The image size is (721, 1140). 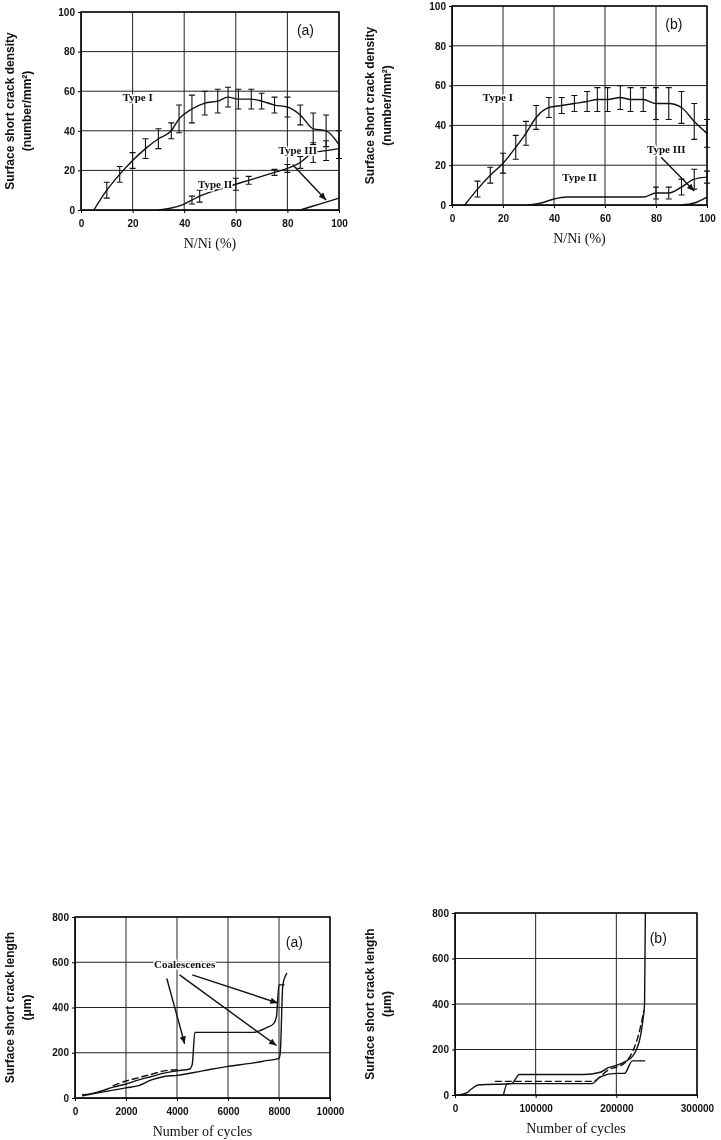 I want to click on annotation: Type I, so click(x=497, y=97).